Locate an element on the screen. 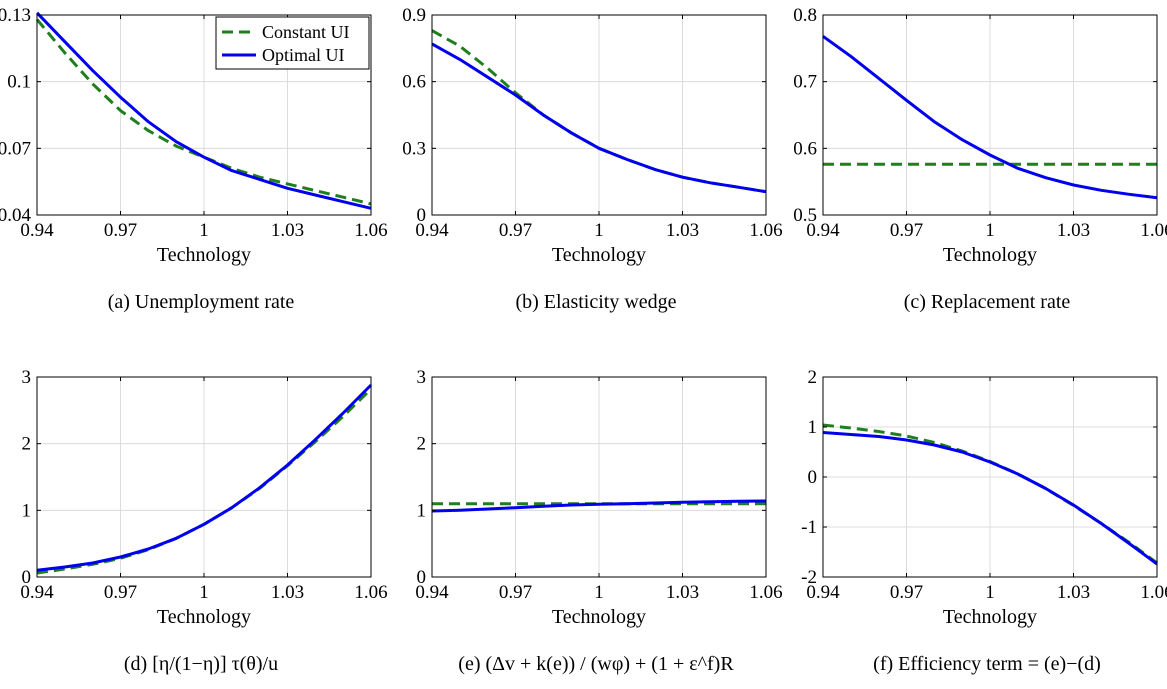 This screenshot has height=689, width=1167. panel-caption: (e) (Δv + k(e)) / (wφ) + (1 + ε^f)R is located at coordinates (596, 664).